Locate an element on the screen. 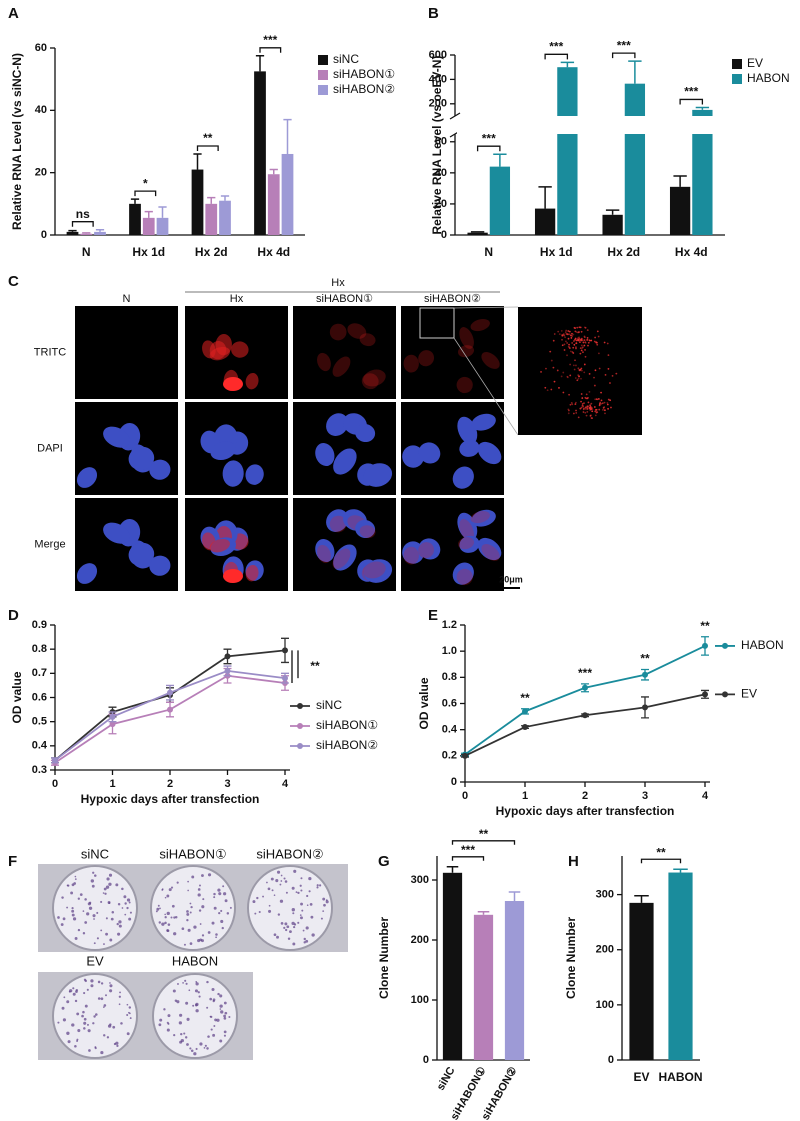  panel-letter: F is located at coordinates (12, 861).